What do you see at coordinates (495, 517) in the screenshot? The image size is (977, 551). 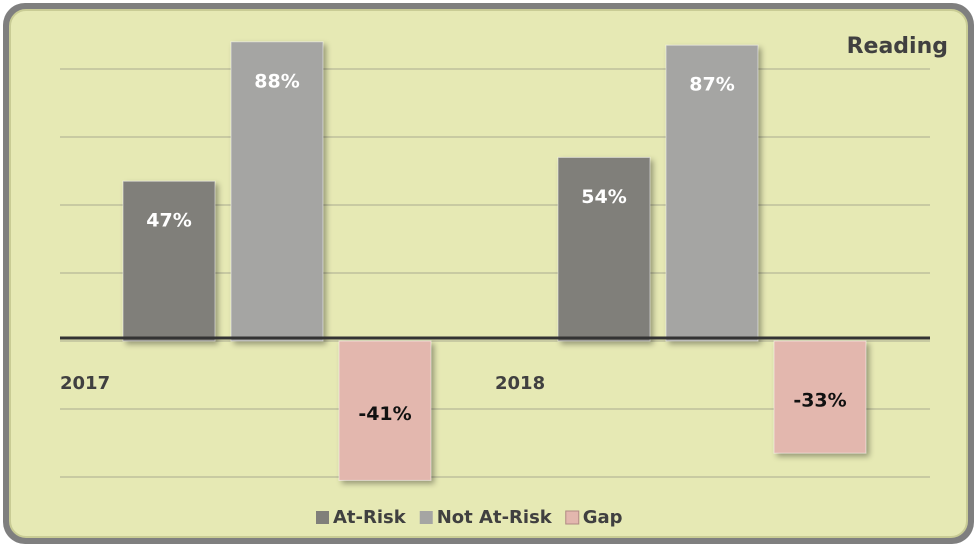 I see `legend-label: Not At-Risk` at bounding box center [495, 517].